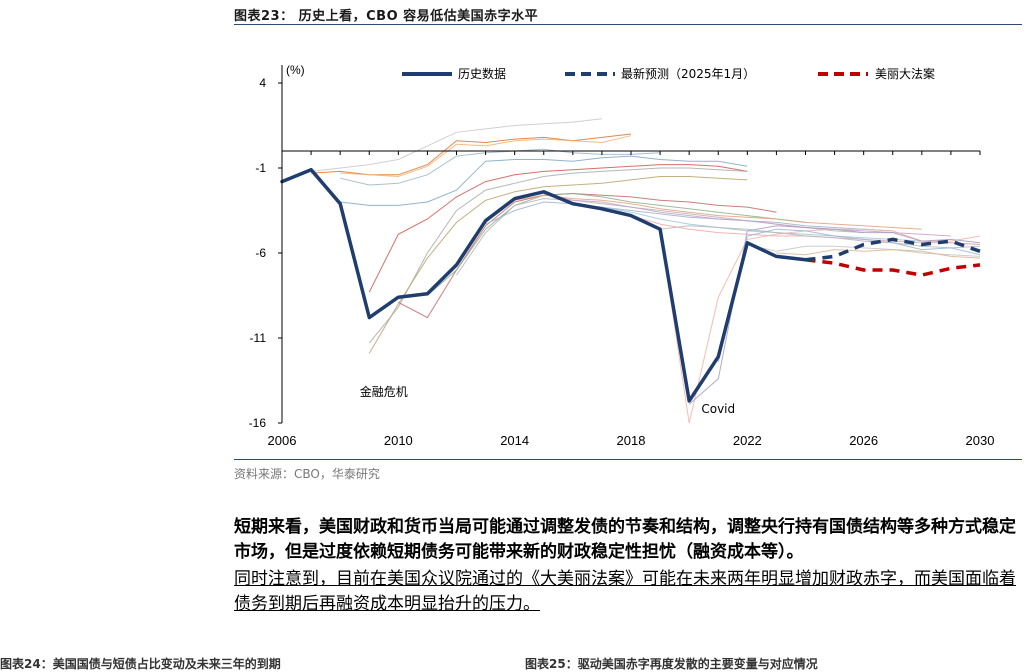 The width and height of the screenshot is (1028, 672). What do you see at coordinates (398, 440) in the screenshot?
I see `x-tick-label: 2010` at bounding box center [398, 440].